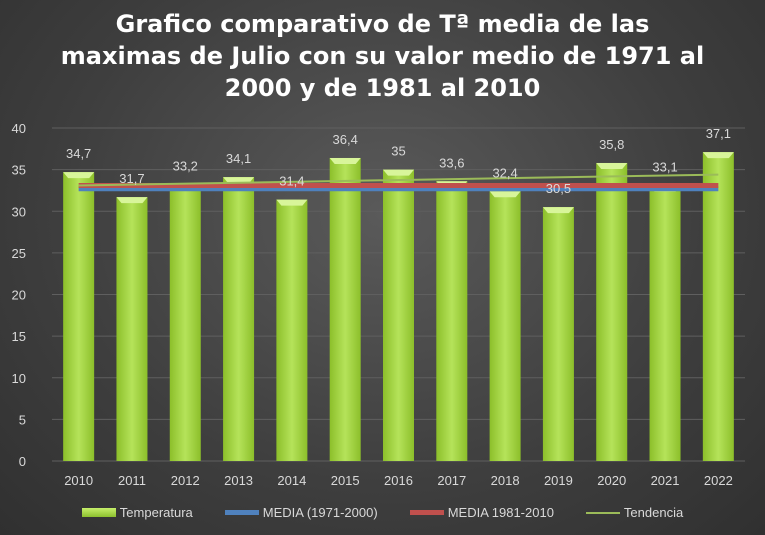 This screenshot has width=765, height=535. What do you see at coordinates (398, 180) in the screenshot?
I see `tendencia-line` at bounding box center [398, 180].